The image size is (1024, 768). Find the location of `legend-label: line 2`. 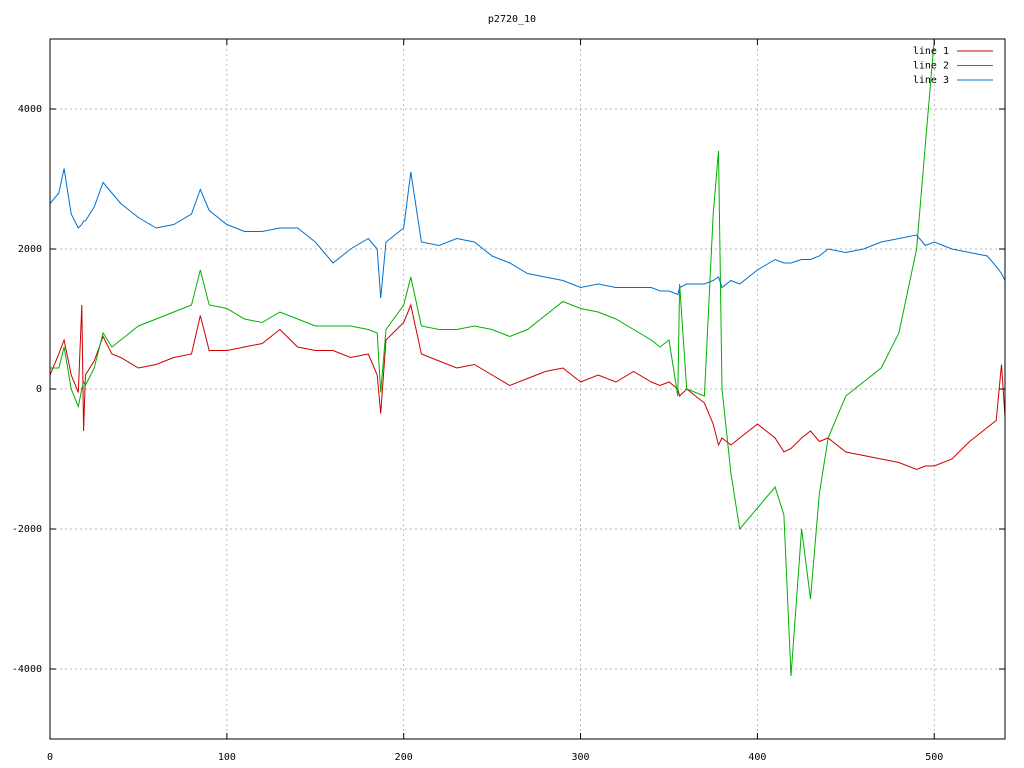

legend-label: line 2 is located at coordinates (931, 66).